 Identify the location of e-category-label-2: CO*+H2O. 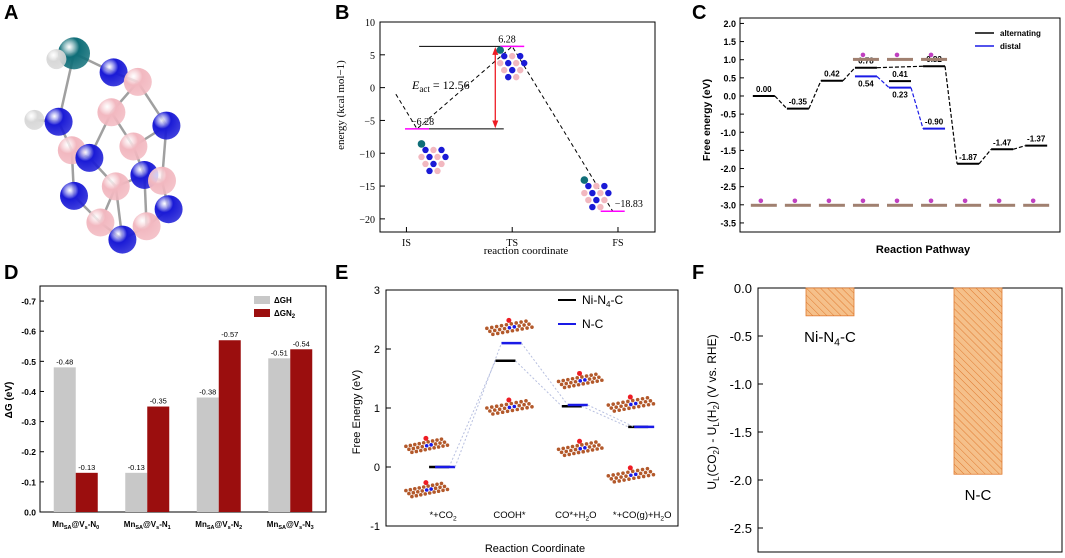
(575, 516).